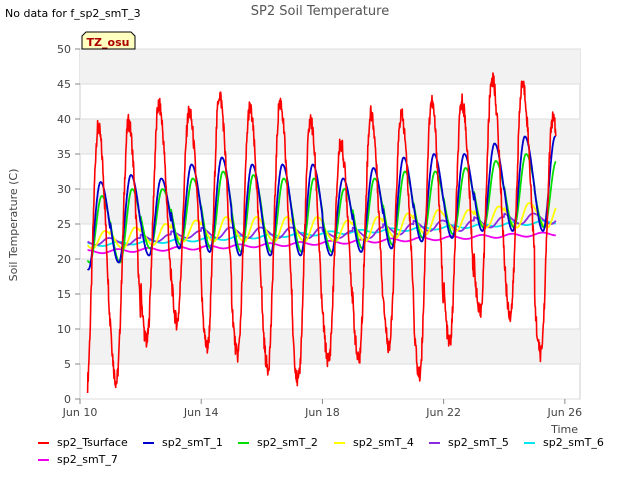  I want to click on legend-label: sp2_smT_4, so click(383, 442).